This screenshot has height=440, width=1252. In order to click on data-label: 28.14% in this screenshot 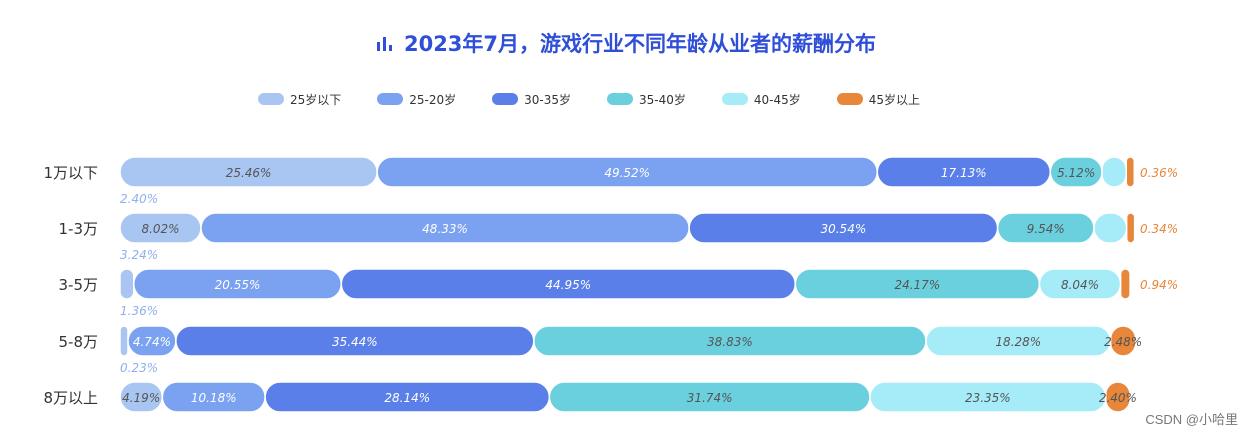, I will do `click(407, 398)`.